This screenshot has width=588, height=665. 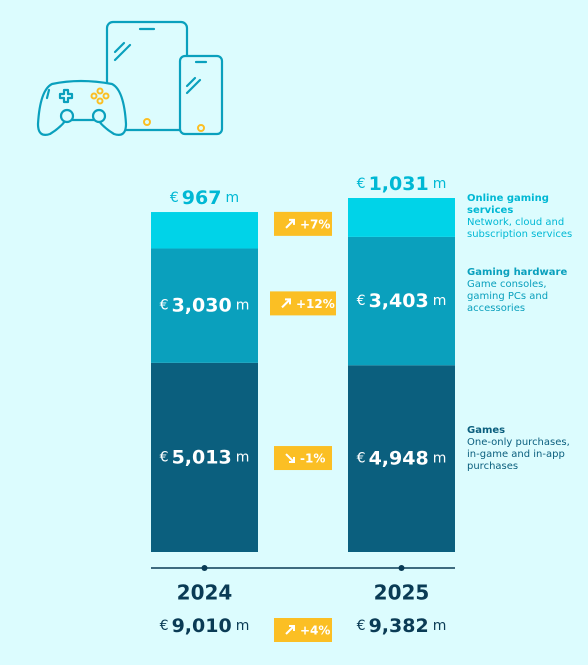 I want to click on value-number: 9,010, so click(x=202, y=626).